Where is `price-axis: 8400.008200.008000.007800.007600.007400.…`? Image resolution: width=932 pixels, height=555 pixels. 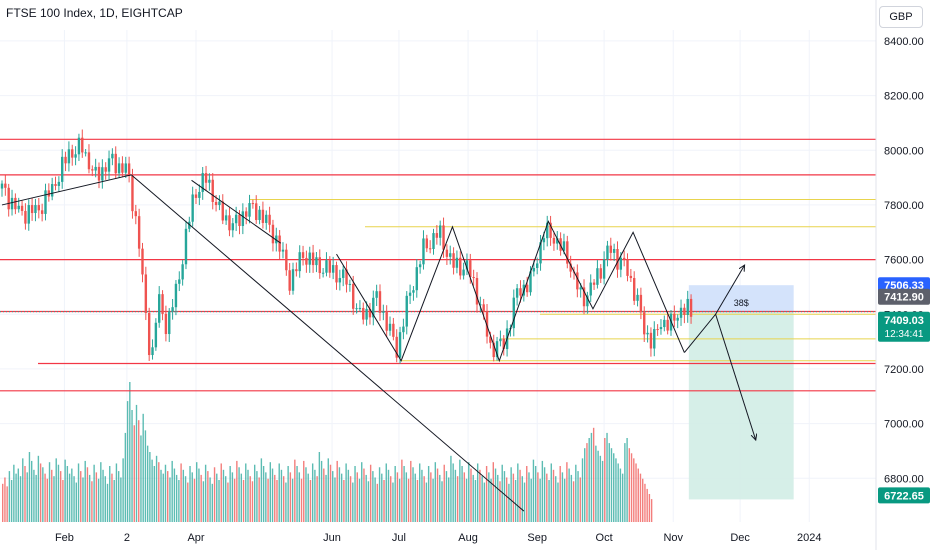
price-axis: 8400.008200.008000.007800.007600.007400.… is located at coordinates (899, 275).